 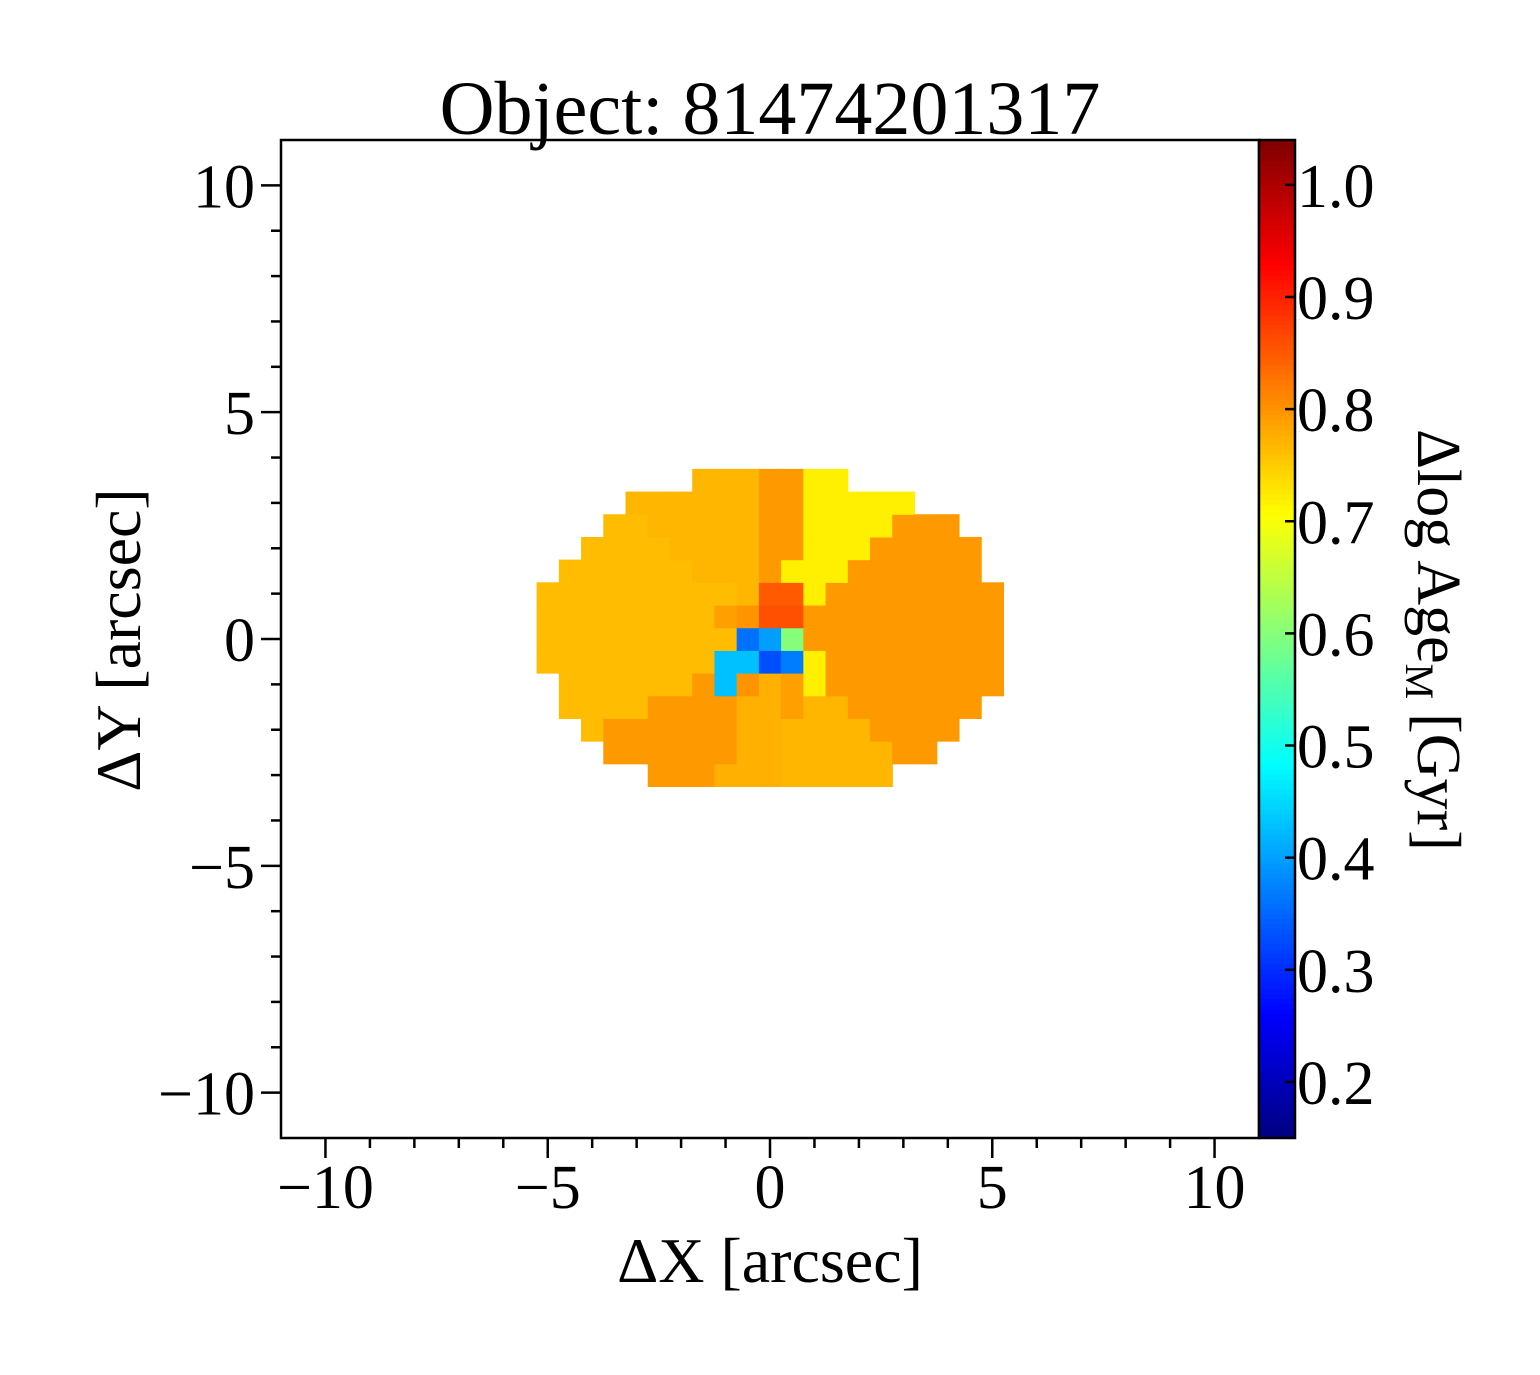 I want to click on colorbar-tick-label: 0.3, so click(x=1336, y=972).